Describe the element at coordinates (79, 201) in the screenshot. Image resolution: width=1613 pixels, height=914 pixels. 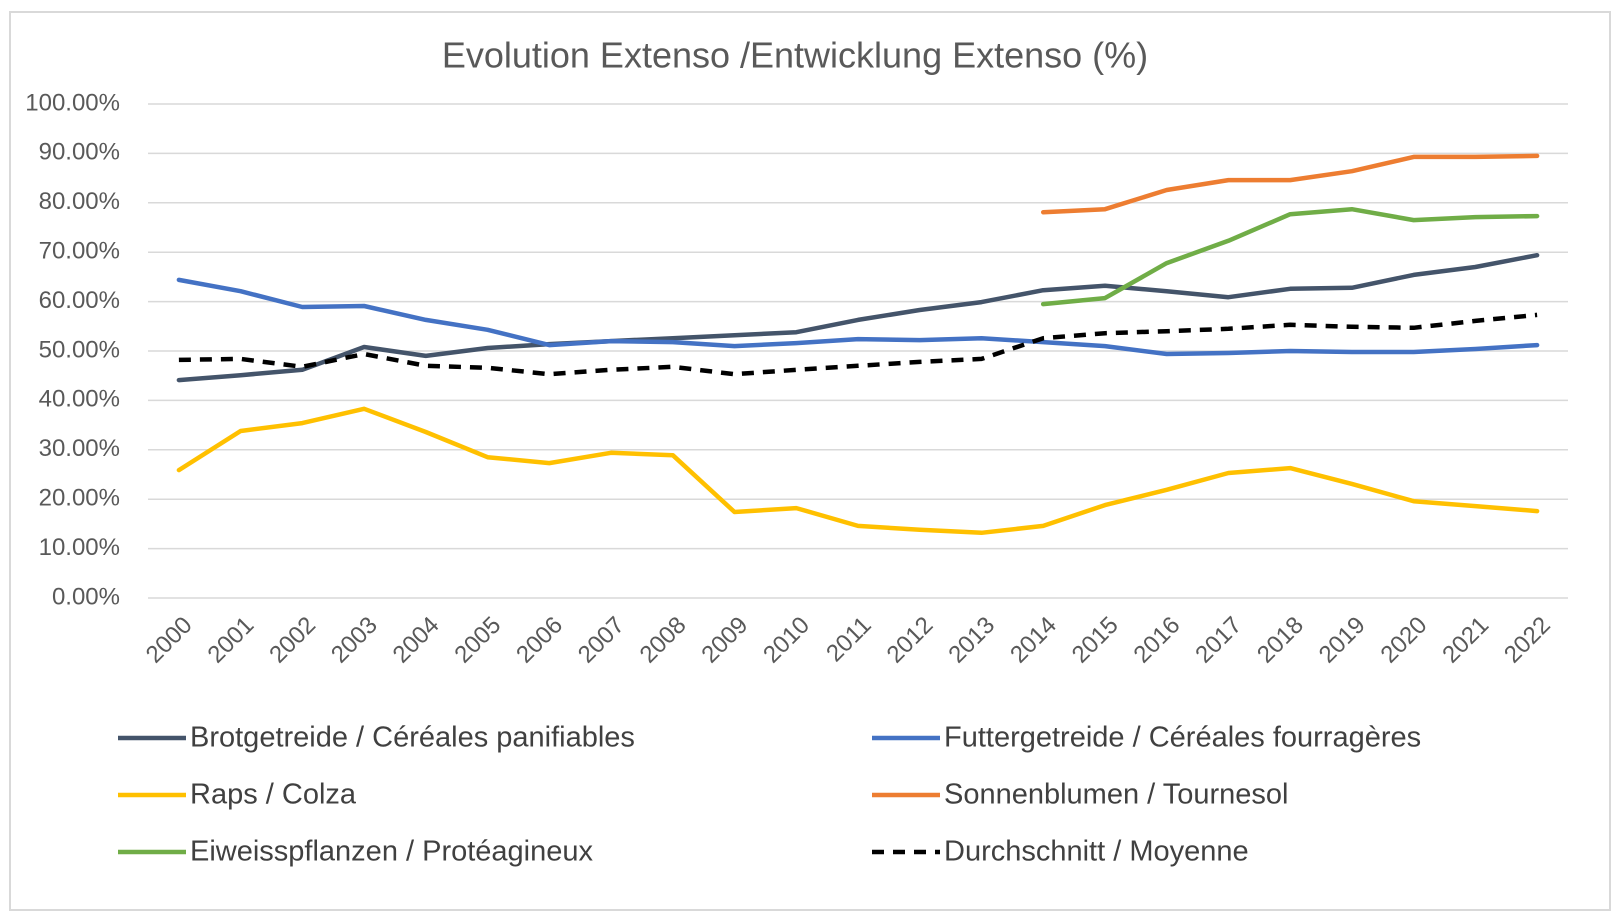
I see `y-tick-label: 80.00%` at that location.